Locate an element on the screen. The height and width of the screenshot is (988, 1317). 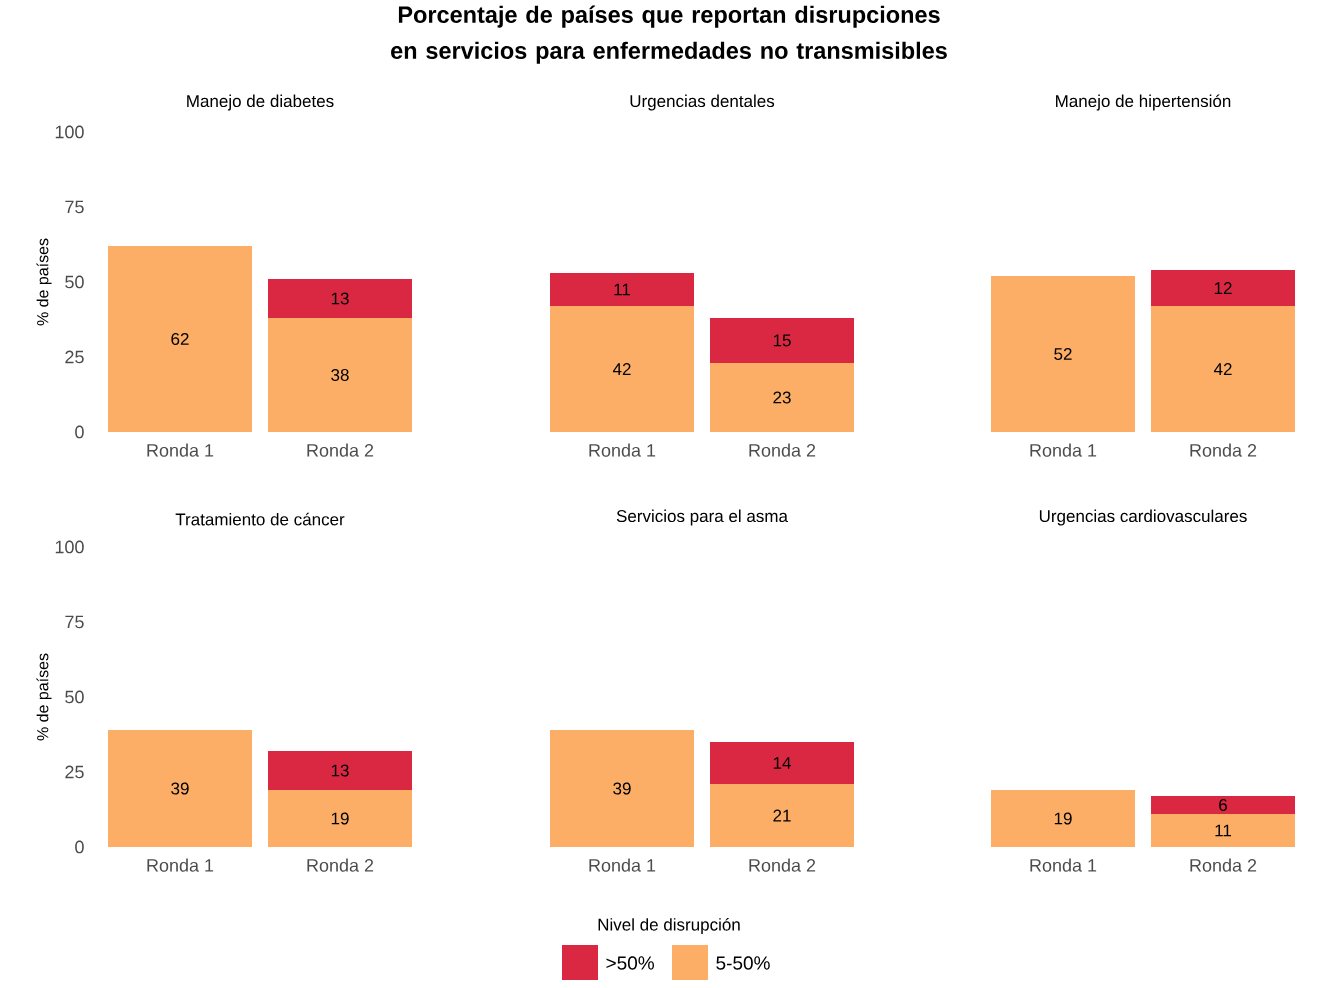
data-label: 62 is located at coordinates (180, 339).